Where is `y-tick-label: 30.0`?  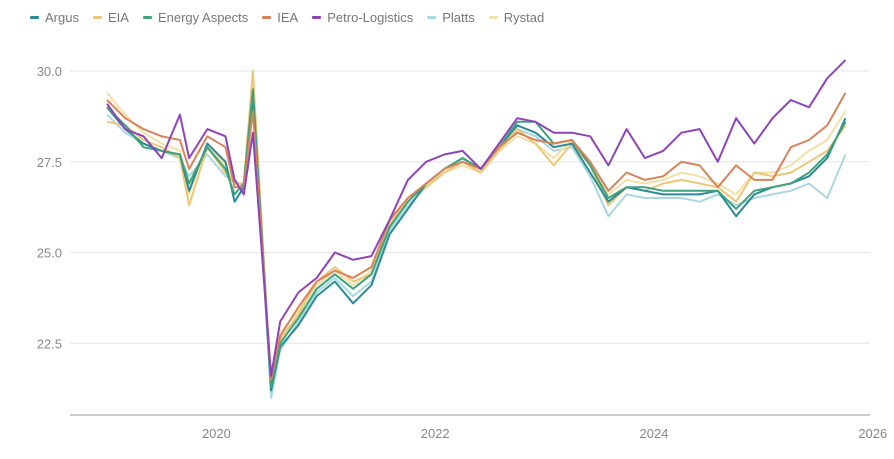
y-tick-label: 30.0 is located at coordinates (49, 71).